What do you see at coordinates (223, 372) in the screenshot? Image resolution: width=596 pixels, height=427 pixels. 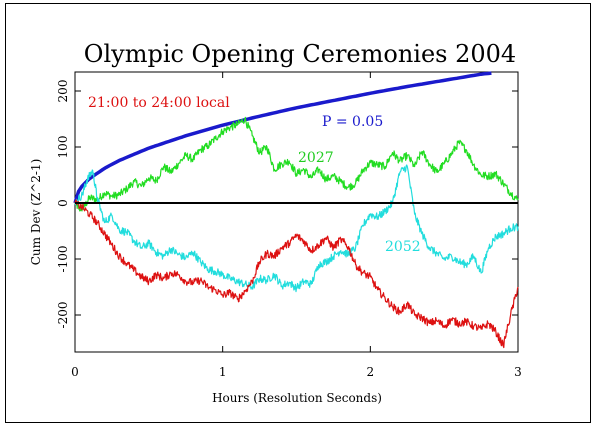 I see `x-tick-label-1: 1` at bounding box center [223, 372].